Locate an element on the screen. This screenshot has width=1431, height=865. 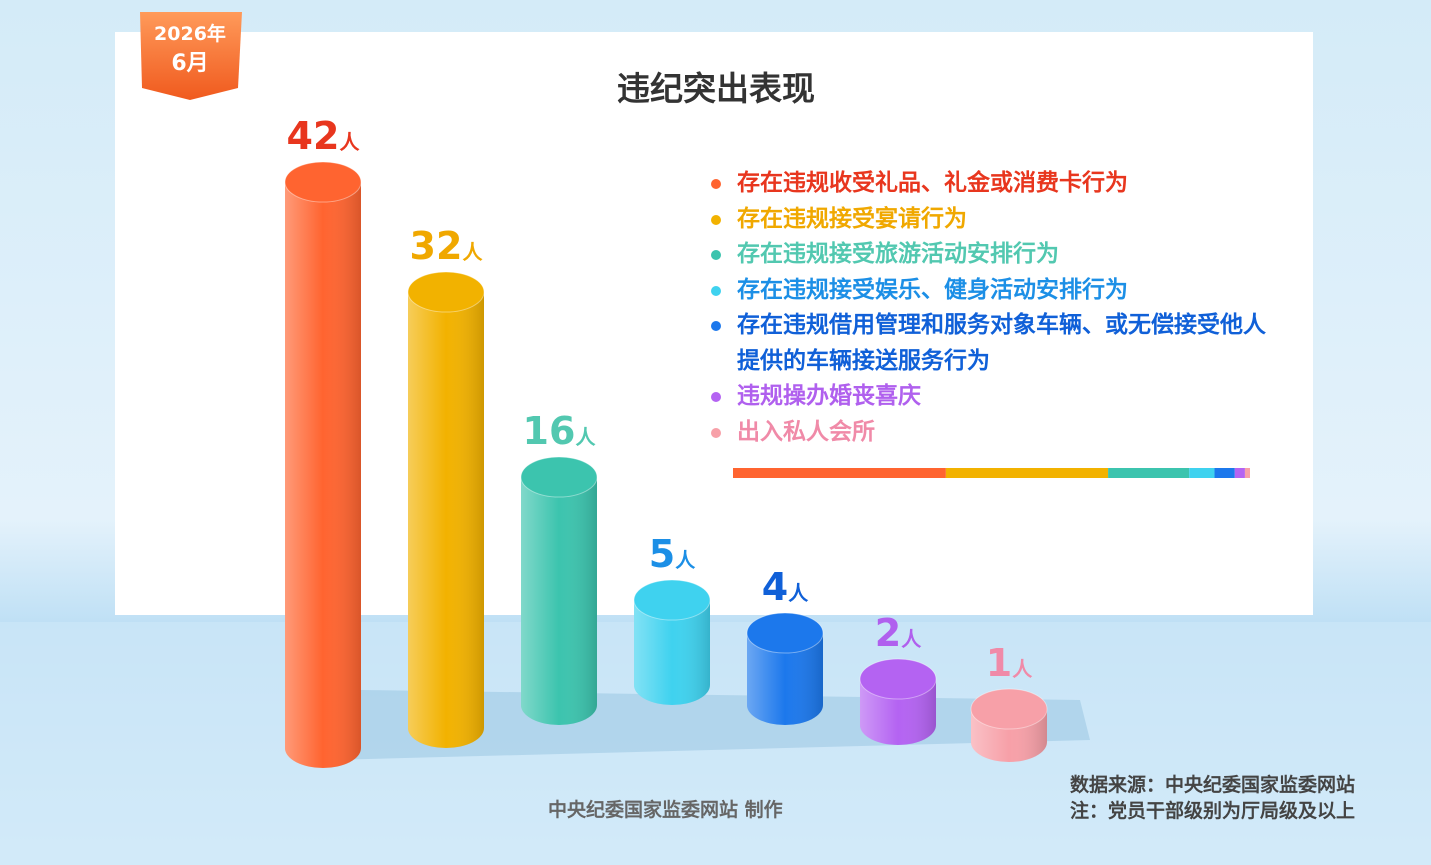
badge-year: 2026年 is located at coordinates (190, 33).